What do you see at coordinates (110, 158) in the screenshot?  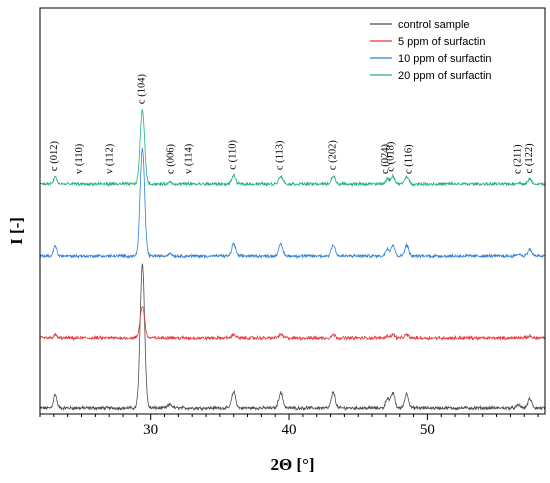 I see `peak-annotation: v (112)` at bounding box center [110, 158].